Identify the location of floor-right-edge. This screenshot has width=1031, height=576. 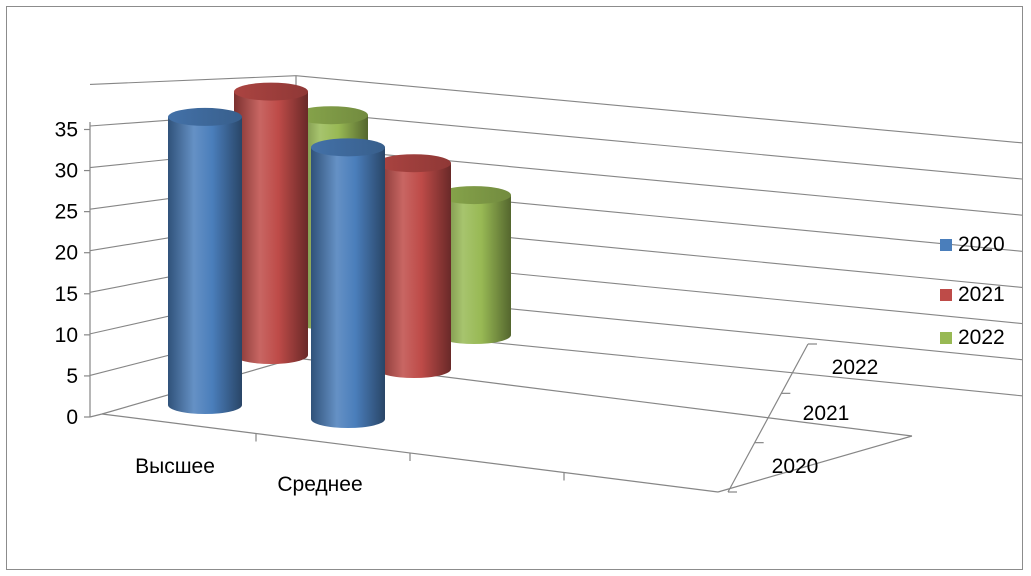
(815, 464).